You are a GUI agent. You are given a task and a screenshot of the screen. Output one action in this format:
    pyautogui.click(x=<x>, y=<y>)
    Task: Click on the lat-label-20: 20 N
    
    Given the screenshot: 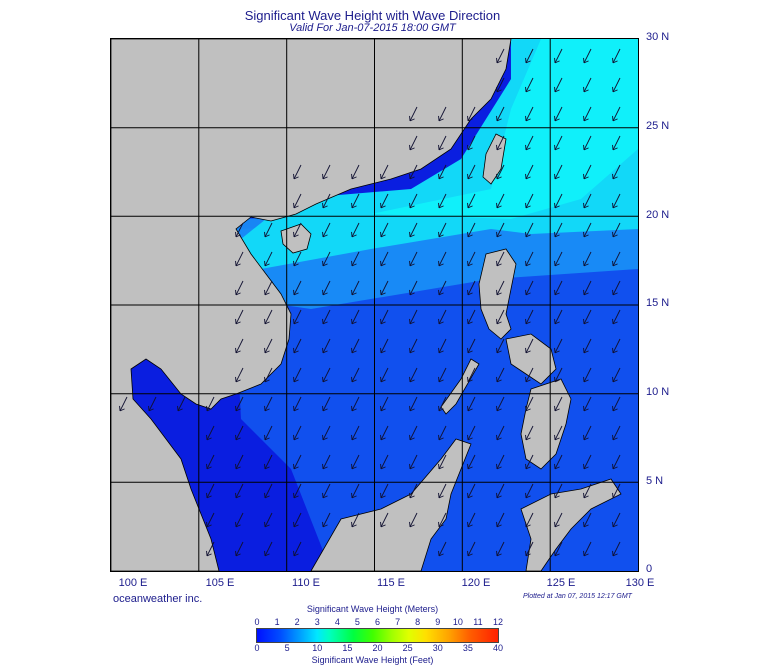 What is the action you would take?
    pyautogui.click(x=658, y=215)
    